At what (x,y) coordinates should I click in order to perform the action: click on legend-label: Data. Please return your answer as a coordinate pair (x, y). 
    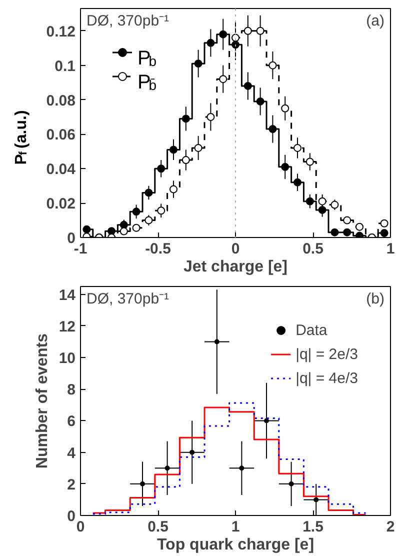
    Looking at the image, I should click on (312, 330).